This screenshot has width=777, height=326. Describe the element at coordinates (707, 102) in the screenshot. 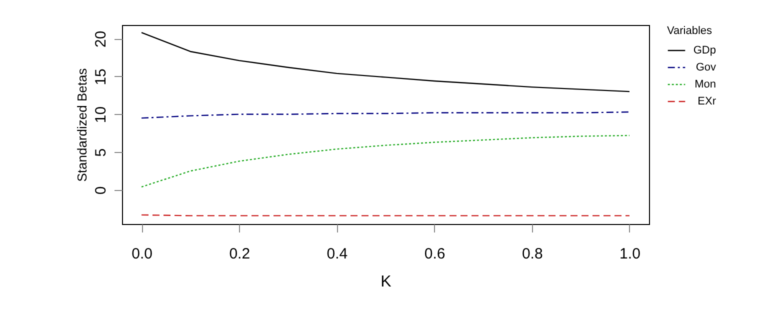

I see `legend-label: EXr` at that location.